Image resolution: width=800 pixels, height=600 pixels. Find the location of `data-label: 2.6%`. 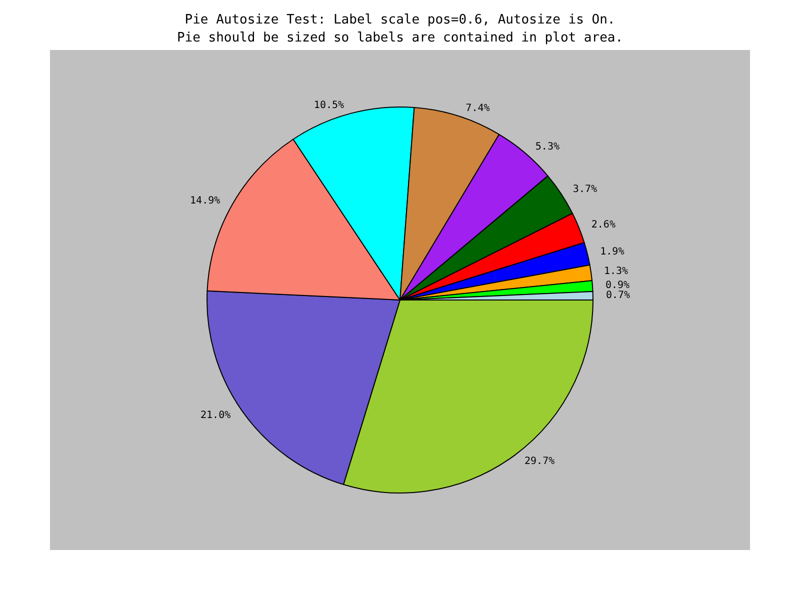

data-label: 2.6% is located at coordinates (603, 224).